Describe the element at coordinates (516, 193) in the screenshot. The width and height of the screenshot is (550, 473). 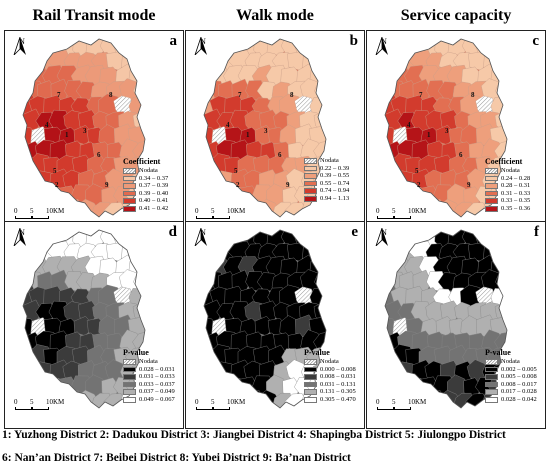
I see `legend-label: 0.31 – 0.33` at that location.